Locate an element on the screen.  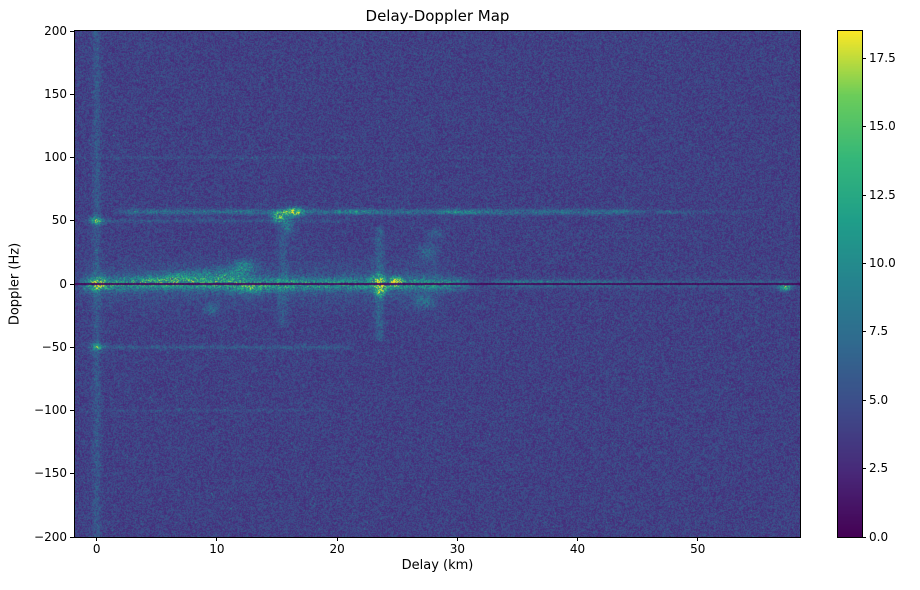
colorbar-tick-label: 17.5 is located at coordinates (882, 57).